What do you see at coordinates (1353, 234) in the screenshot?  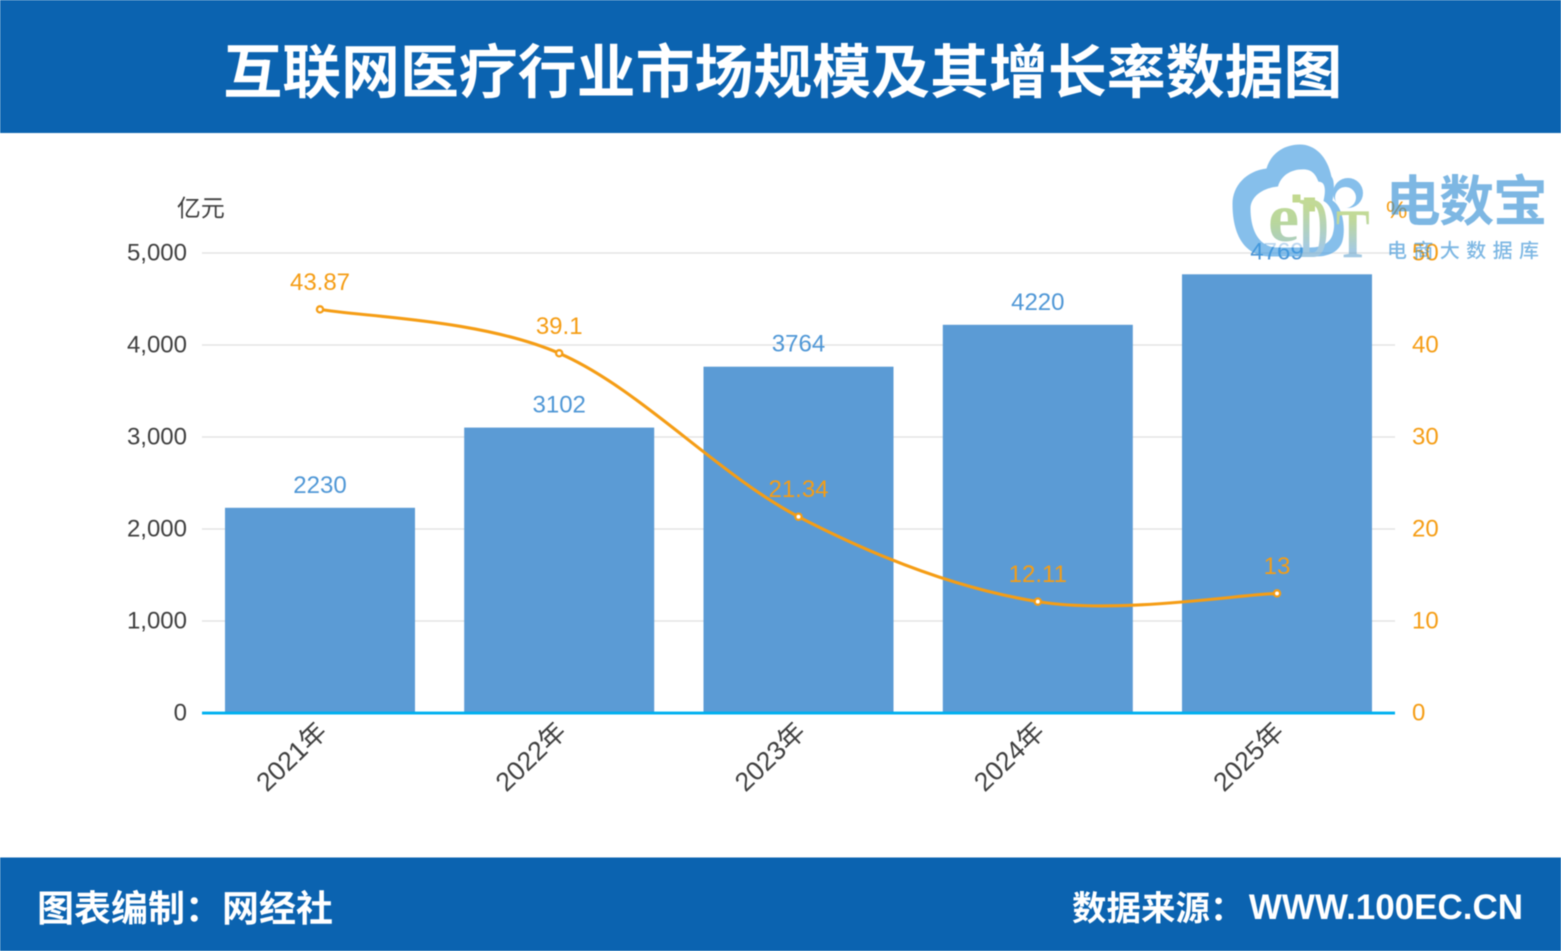 I see `svg-text: T` at bounding box center [1353, 234].